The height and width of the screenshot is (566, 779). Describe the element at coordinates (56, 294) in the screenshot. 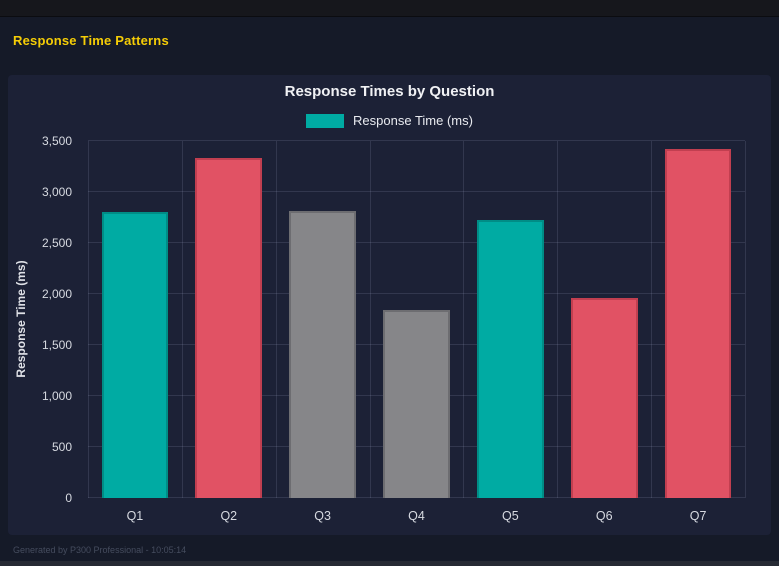

I see `y-tick-label: 2,000` at that location.